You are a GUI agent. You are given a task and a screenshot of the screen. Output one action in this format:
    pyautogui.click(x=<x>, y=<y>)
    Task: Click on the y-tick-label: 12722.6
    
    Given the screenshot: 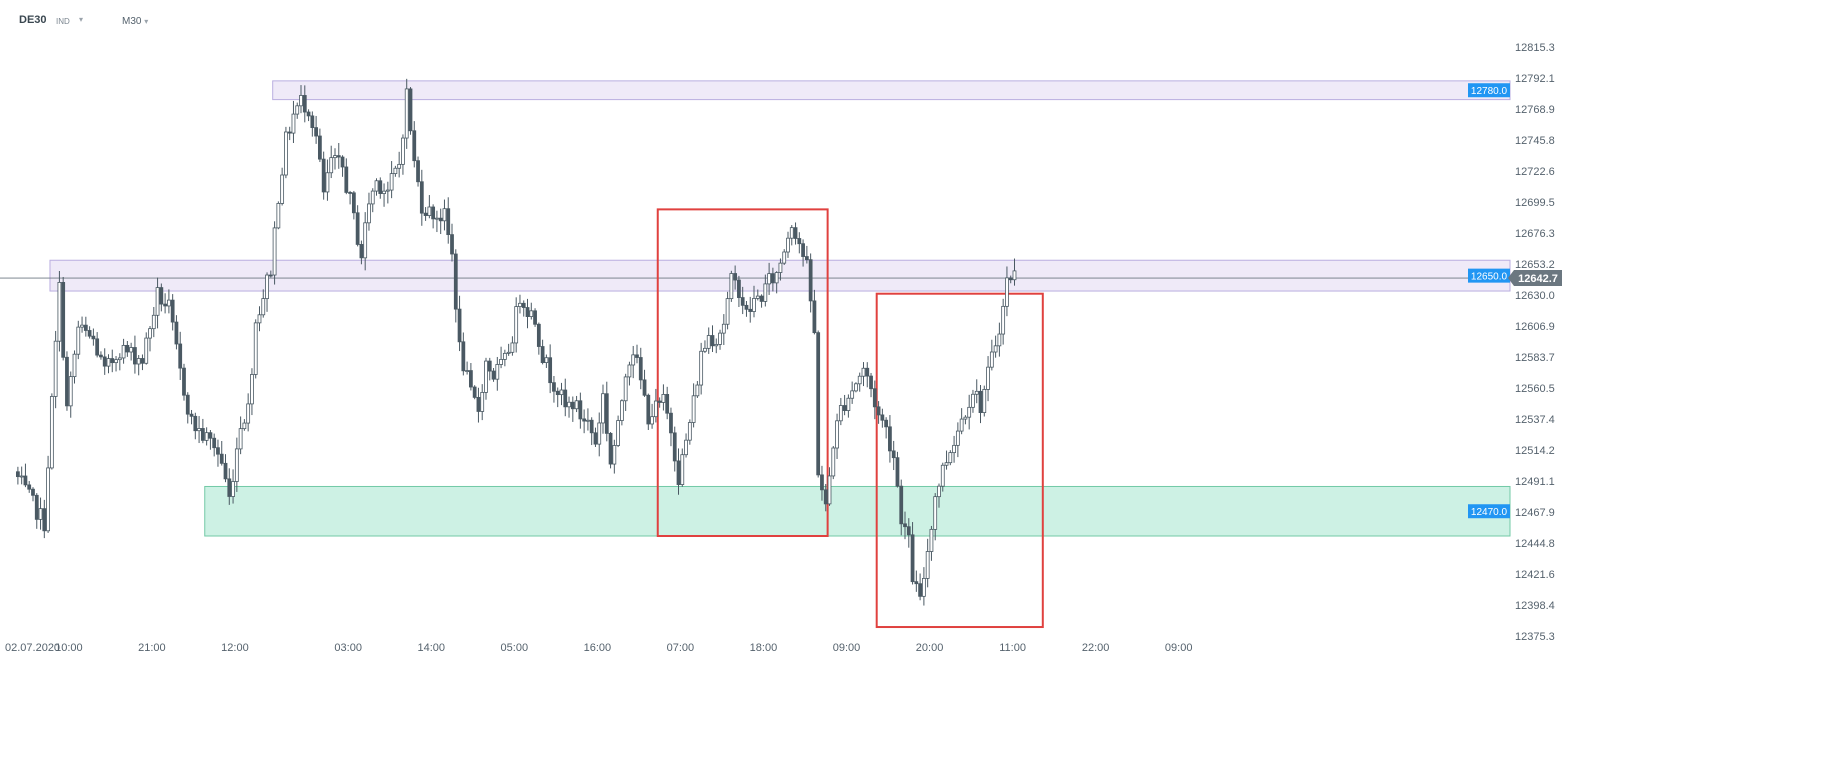 What is the action you would take?
    pyautogui.click(x=1535, y=172)
    